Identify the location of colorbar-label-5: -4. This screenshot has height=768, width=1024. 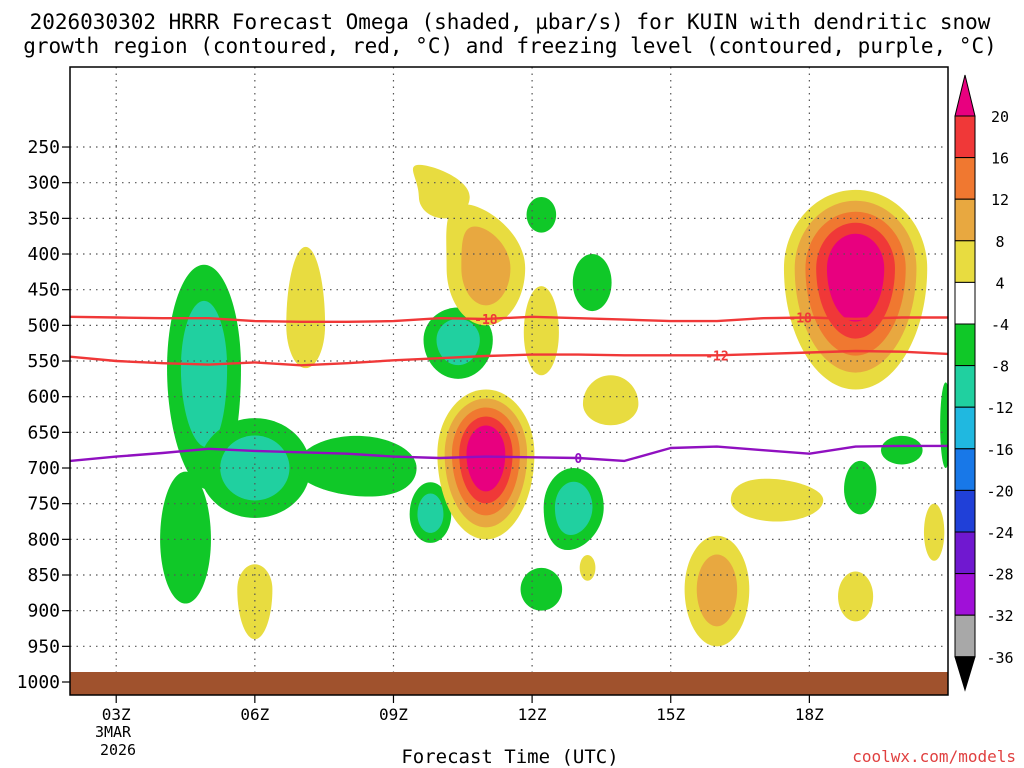
(1000, 325).